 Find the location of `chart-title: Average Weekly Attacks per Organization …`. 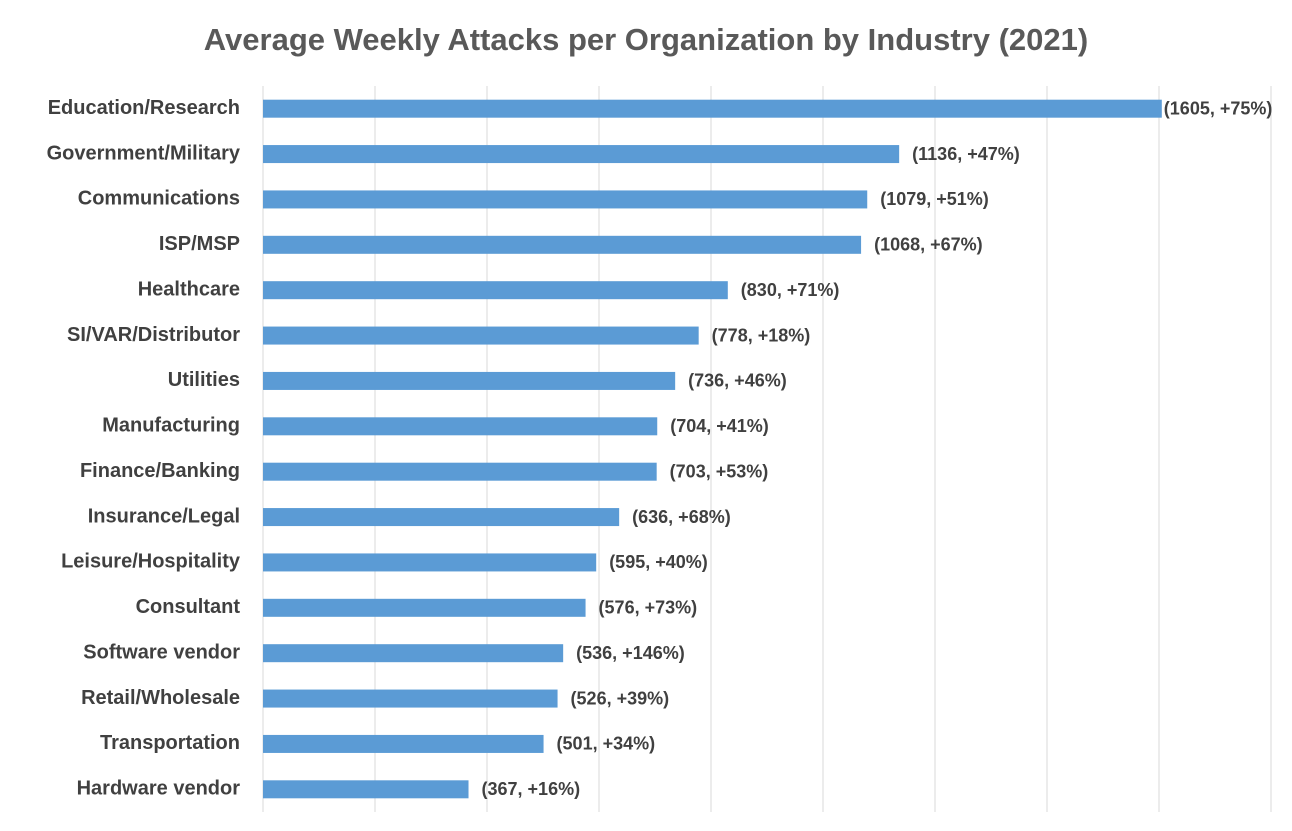

chart-title: Average Weekly Attacks per Organization … is located at coordinates (646, 39).